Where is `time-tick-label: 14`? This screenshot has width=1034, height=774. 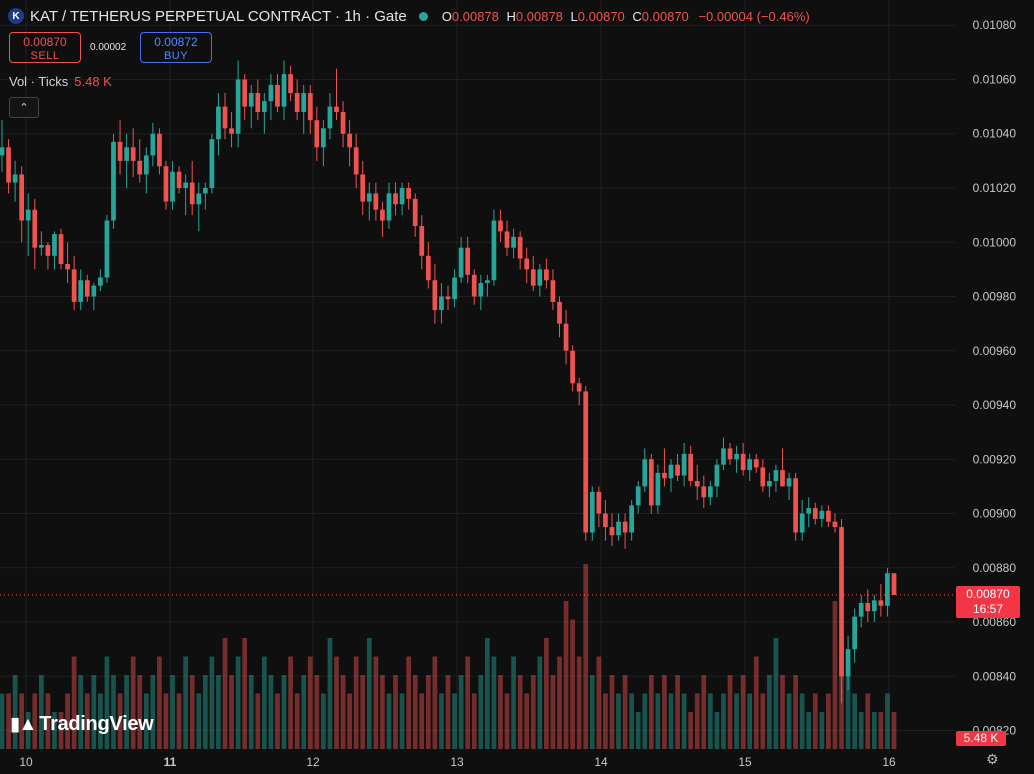 time-tick-label: 14 is located at coordinates (601, 762).